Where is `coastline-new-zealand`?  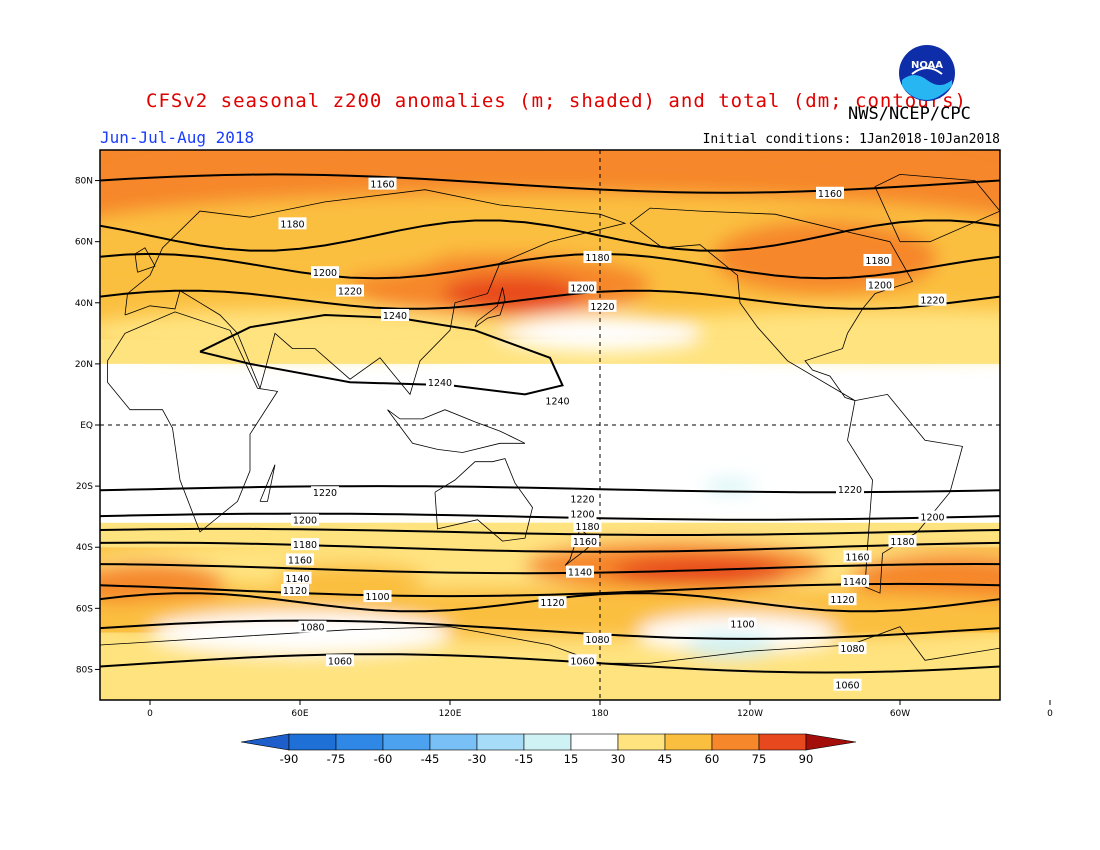
coastline-new-zealand is located at coordinates (580, 547).